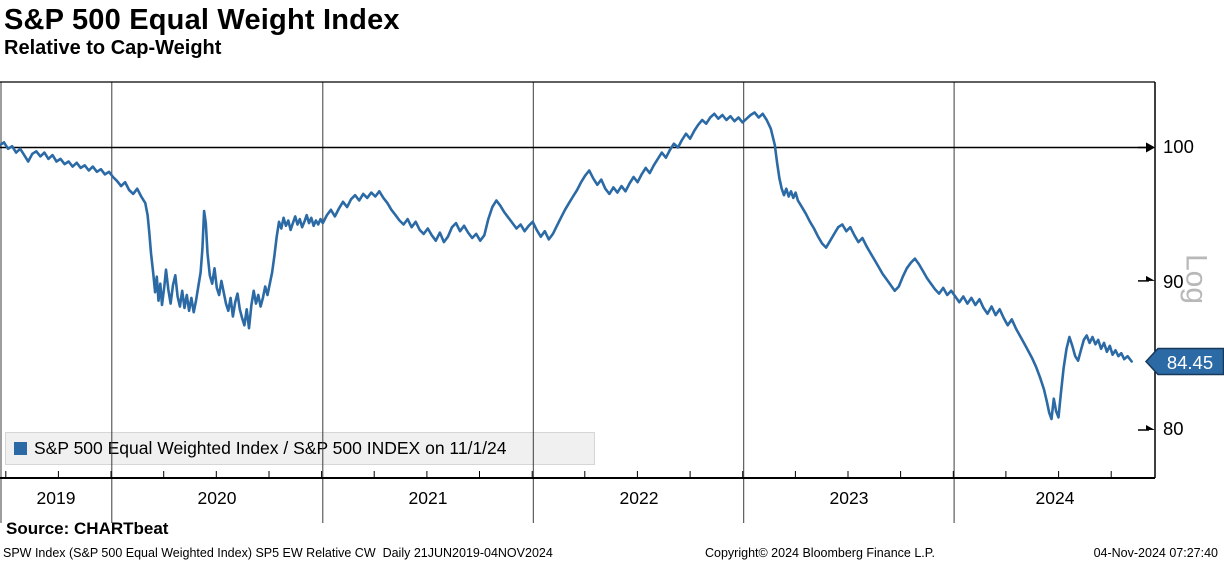  I want to click on y-axis-tick-arrows, so click(1146, 286).